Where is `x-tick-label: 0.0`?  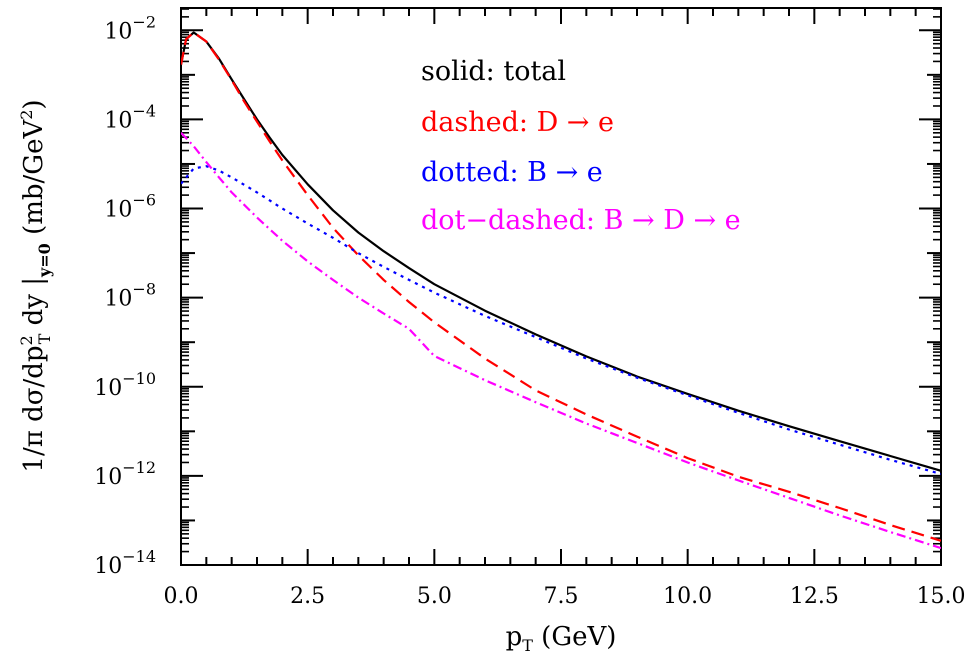
x-tick-label: 0.0 is located at coordinates (181, 596).